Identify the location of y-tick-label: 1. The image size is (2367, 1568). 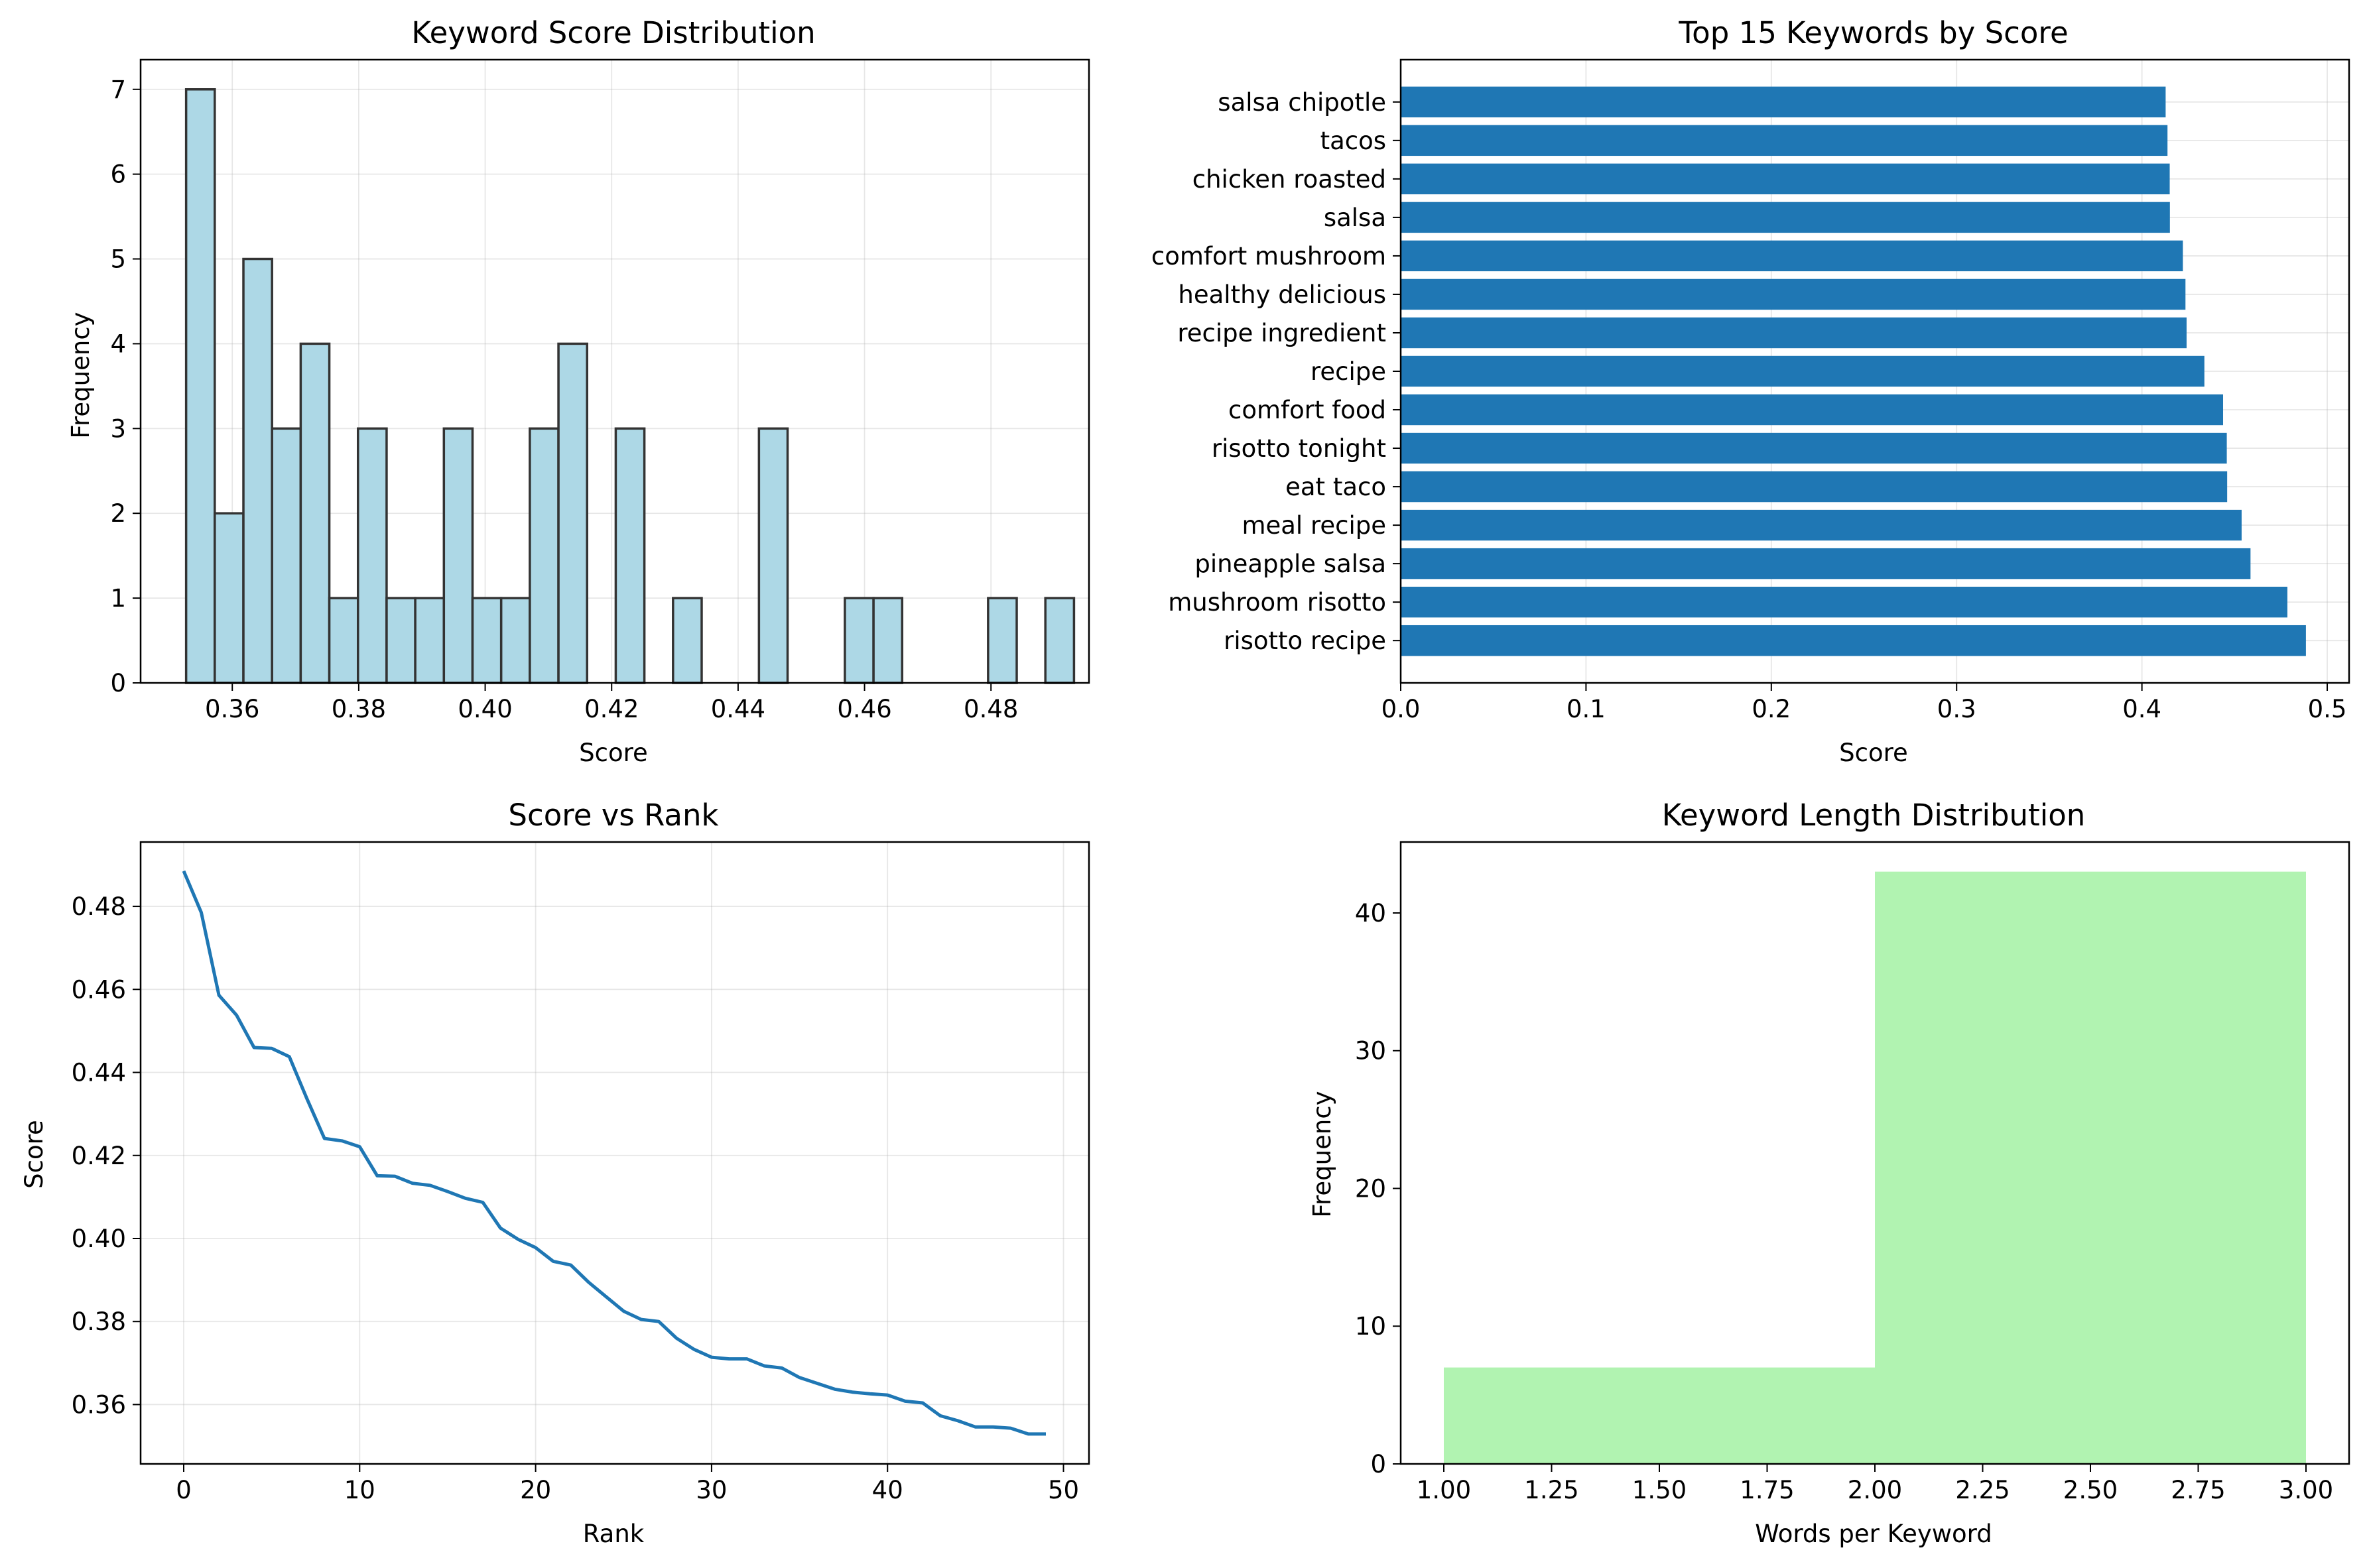
(118, 598).